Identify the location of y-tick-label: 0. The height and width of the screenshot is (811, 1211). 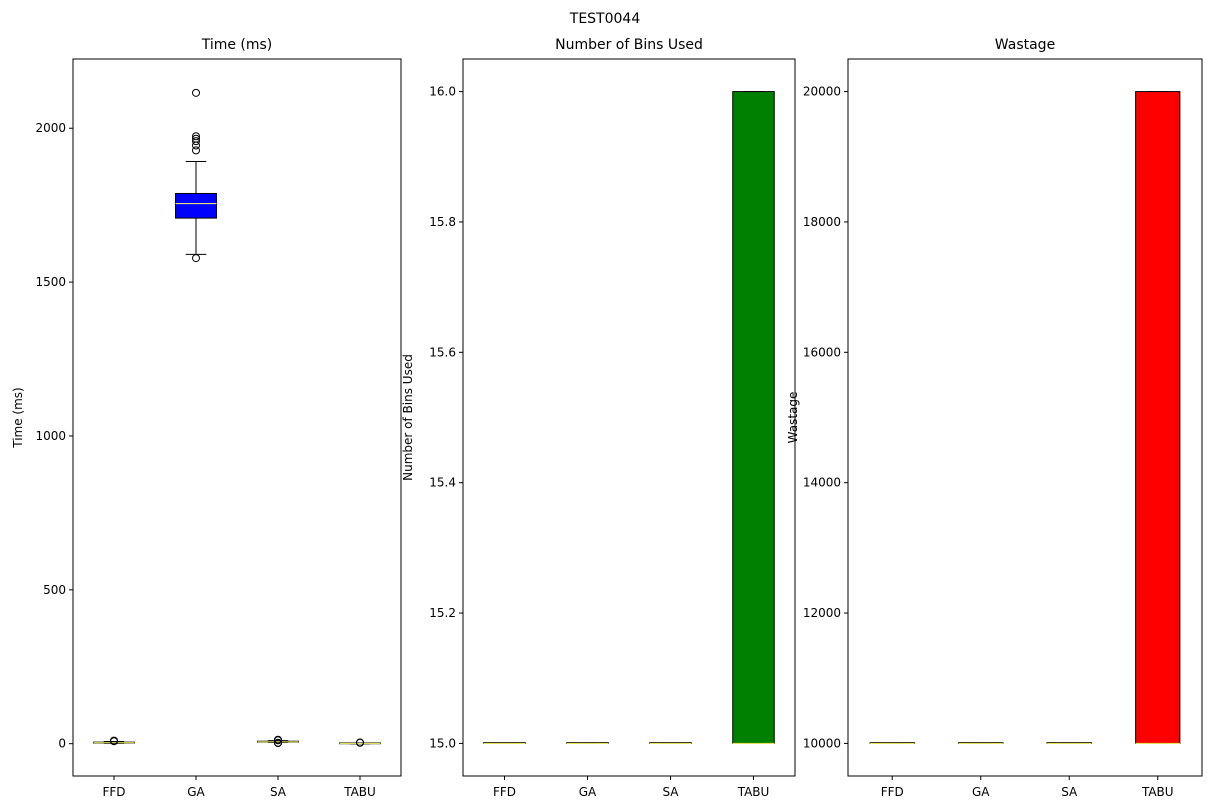
(62, 744).